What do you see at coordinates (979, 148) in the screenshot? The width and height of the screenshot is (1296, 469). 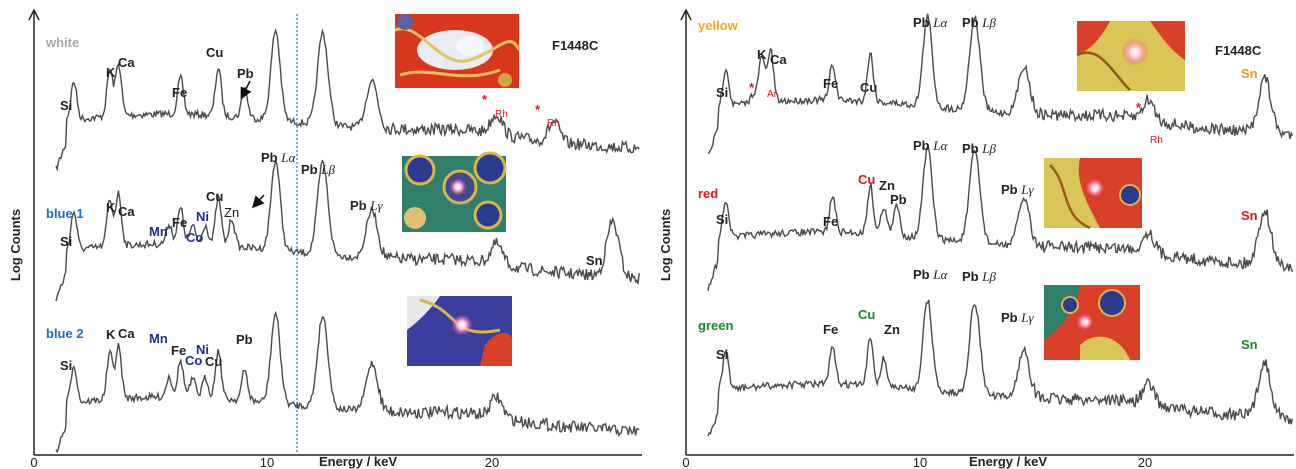 I see `red-pblb: Pb Lβ` at bounding box center [979, 148].